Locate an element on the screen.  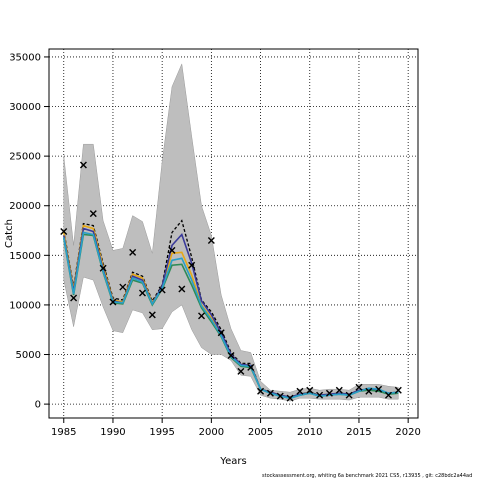
y-axis-title: Catch is located at coordinates (9, 233).